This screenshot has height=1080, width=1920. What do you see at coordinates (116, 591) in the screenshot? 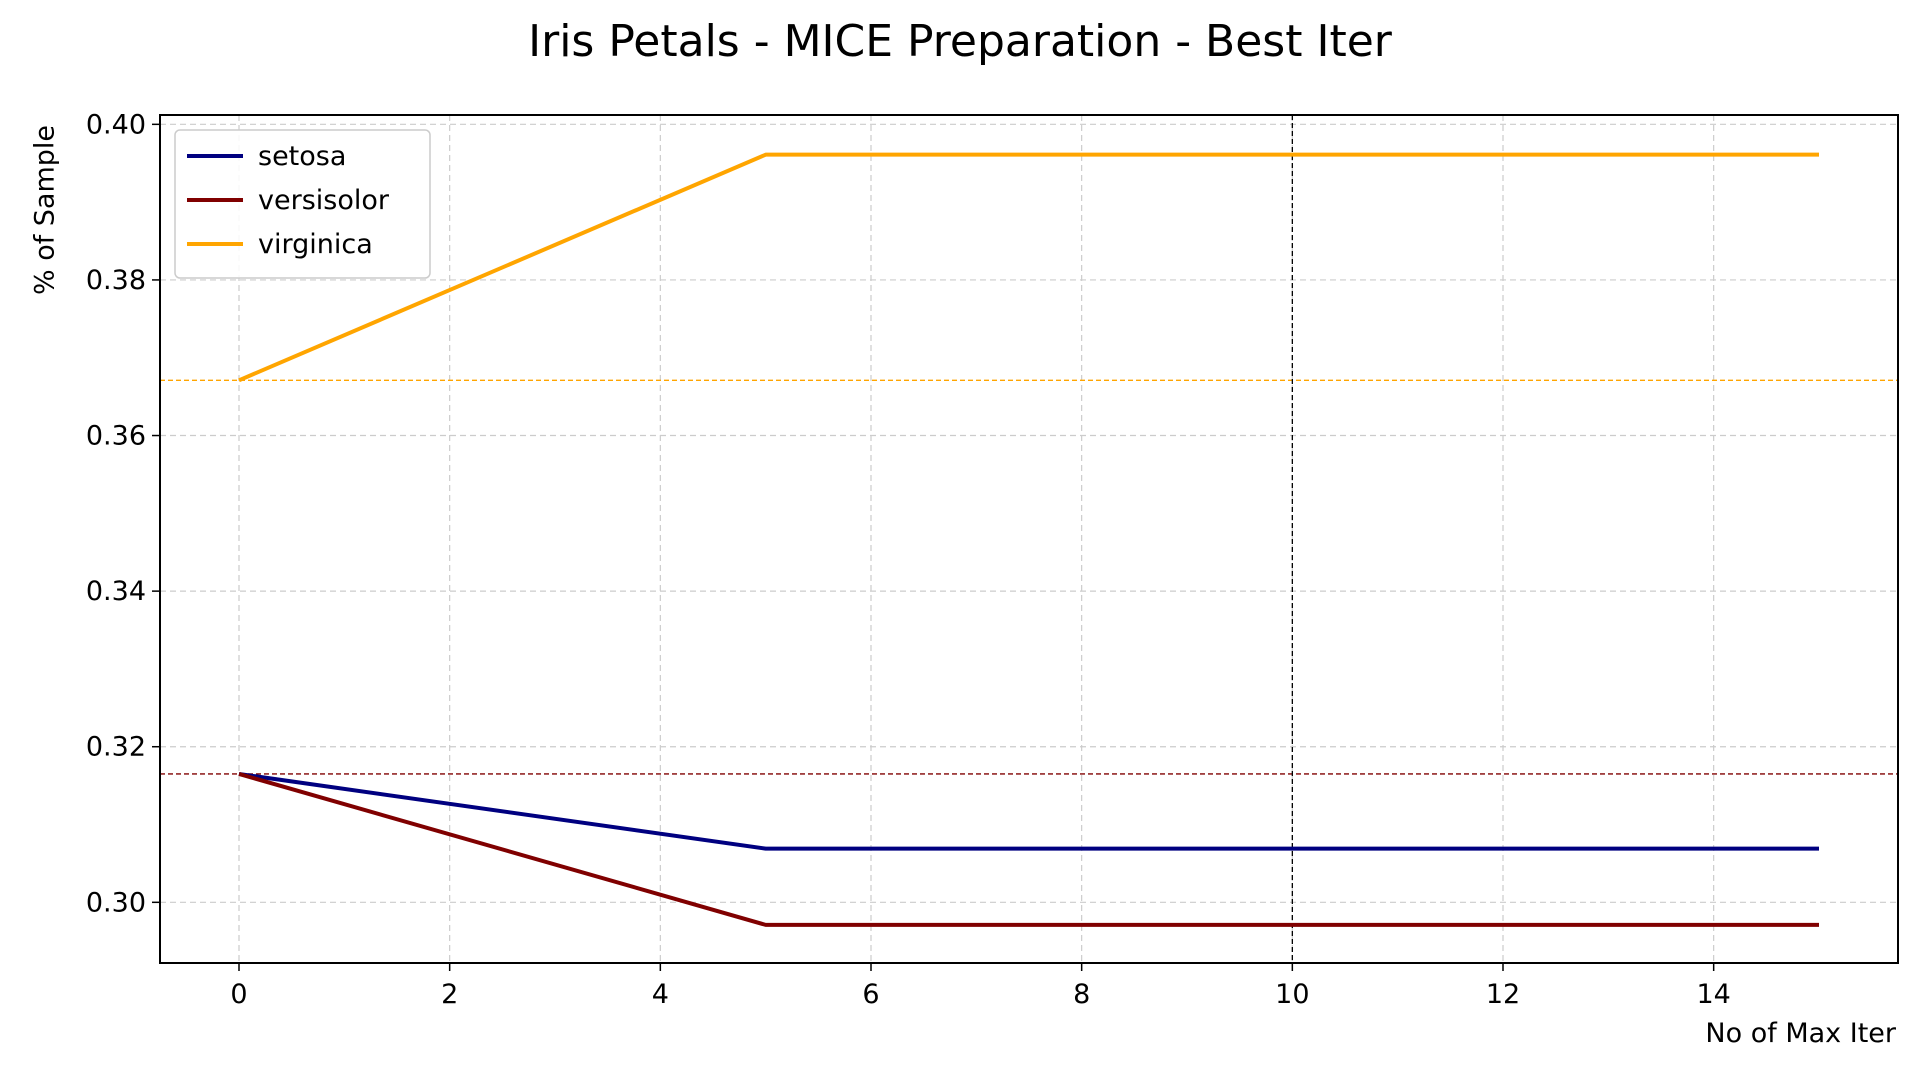
I see `y-tick-label: 0.34` at bounding box center [116, 591].